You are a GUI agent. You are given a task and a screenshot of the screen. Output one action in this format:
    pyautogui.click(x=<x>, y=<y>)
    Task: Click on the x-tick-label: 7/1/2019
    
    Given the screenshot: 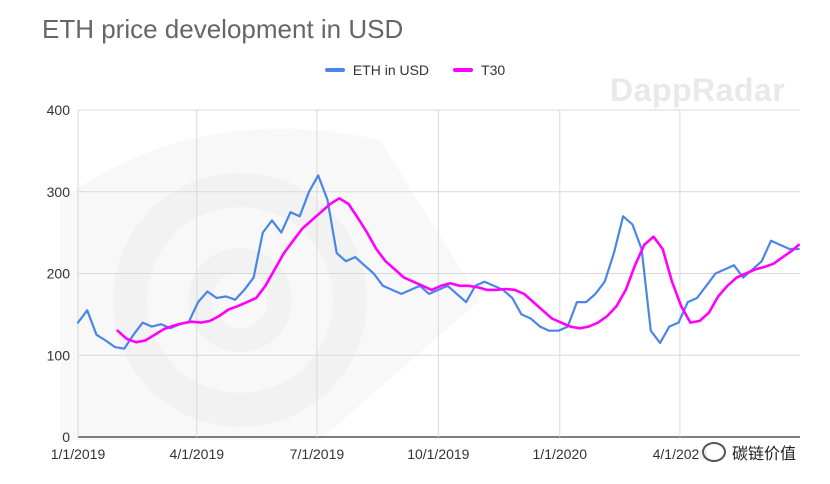 What is the action you would take?
    pyautogui.click(x=317, y=454)
    